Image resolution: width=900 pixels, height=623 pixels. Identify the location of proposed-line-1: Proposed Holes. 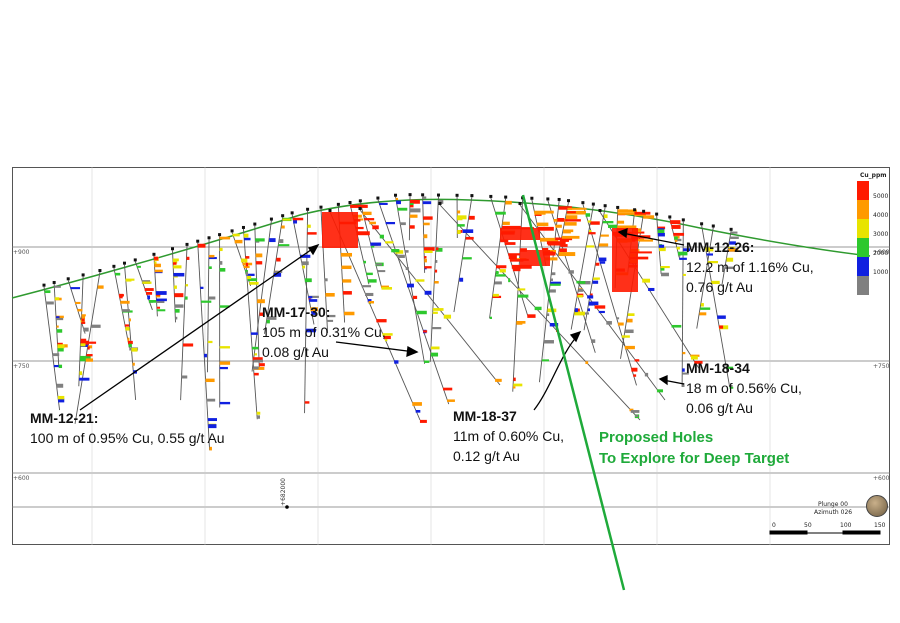
(656, 437).